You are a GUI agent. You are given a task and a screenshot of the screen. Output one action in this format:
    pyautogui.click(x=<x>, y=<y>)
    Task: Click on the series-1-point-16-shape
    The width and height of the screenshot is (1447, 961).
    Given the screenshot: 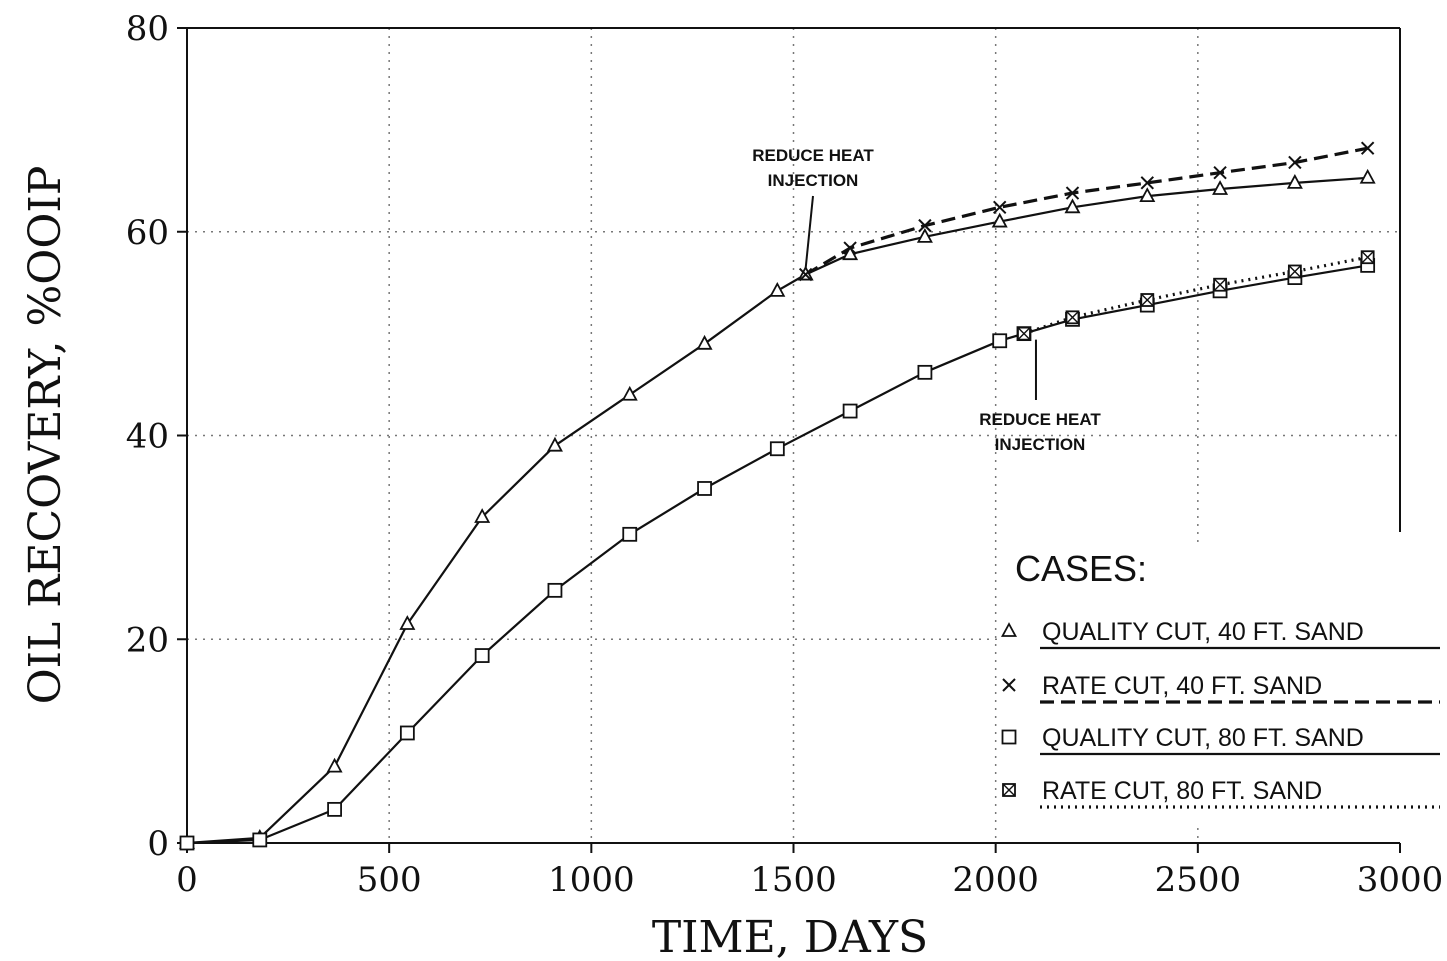 What is the action you would take?
    pyautogui.click(x=1220, y=187)
    